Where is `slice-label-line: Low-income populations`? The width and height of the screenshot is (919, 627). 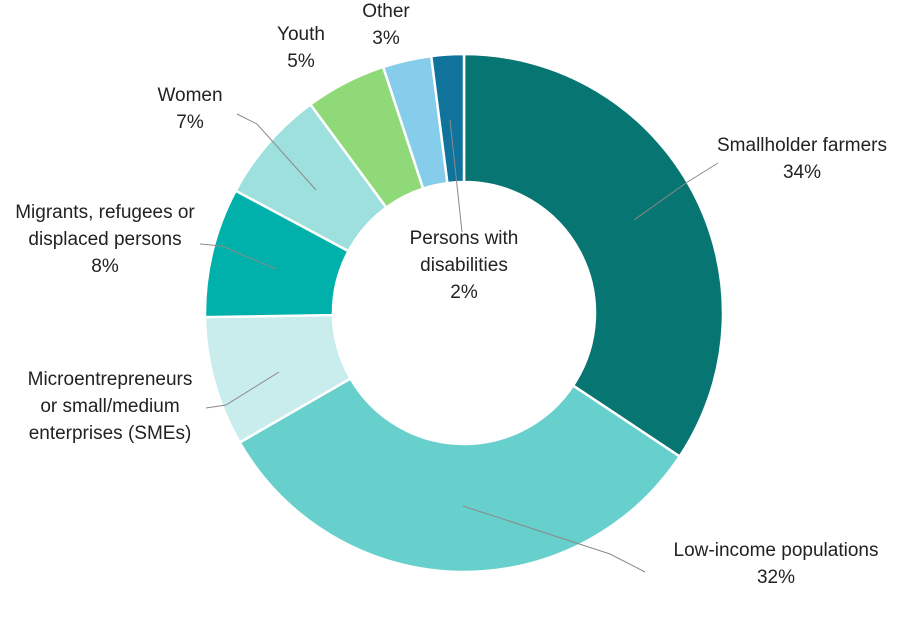 slice-label-line: Low-income populations is located at coordinates (776, 550).